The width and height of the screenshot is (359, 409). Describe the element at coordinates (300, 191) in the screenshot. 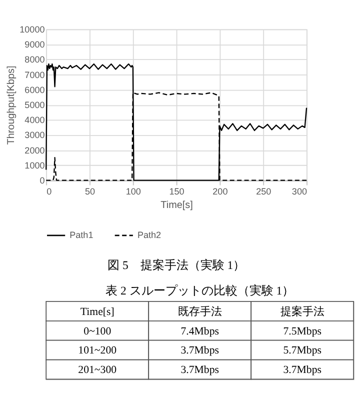

I see `x-tick-label: 300` at that location.